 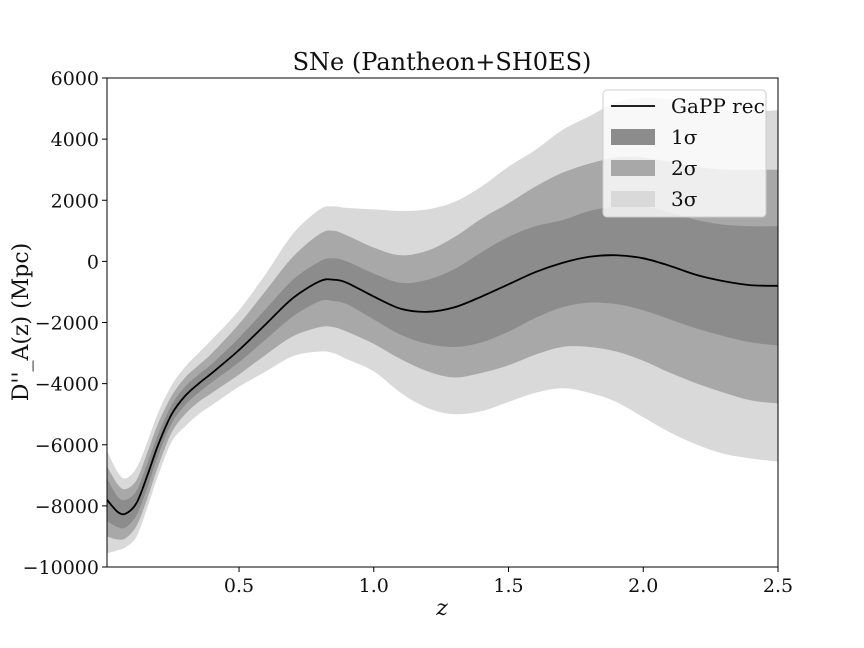 I want to click on legend-label: 2σ, so click(x=684, y=168).